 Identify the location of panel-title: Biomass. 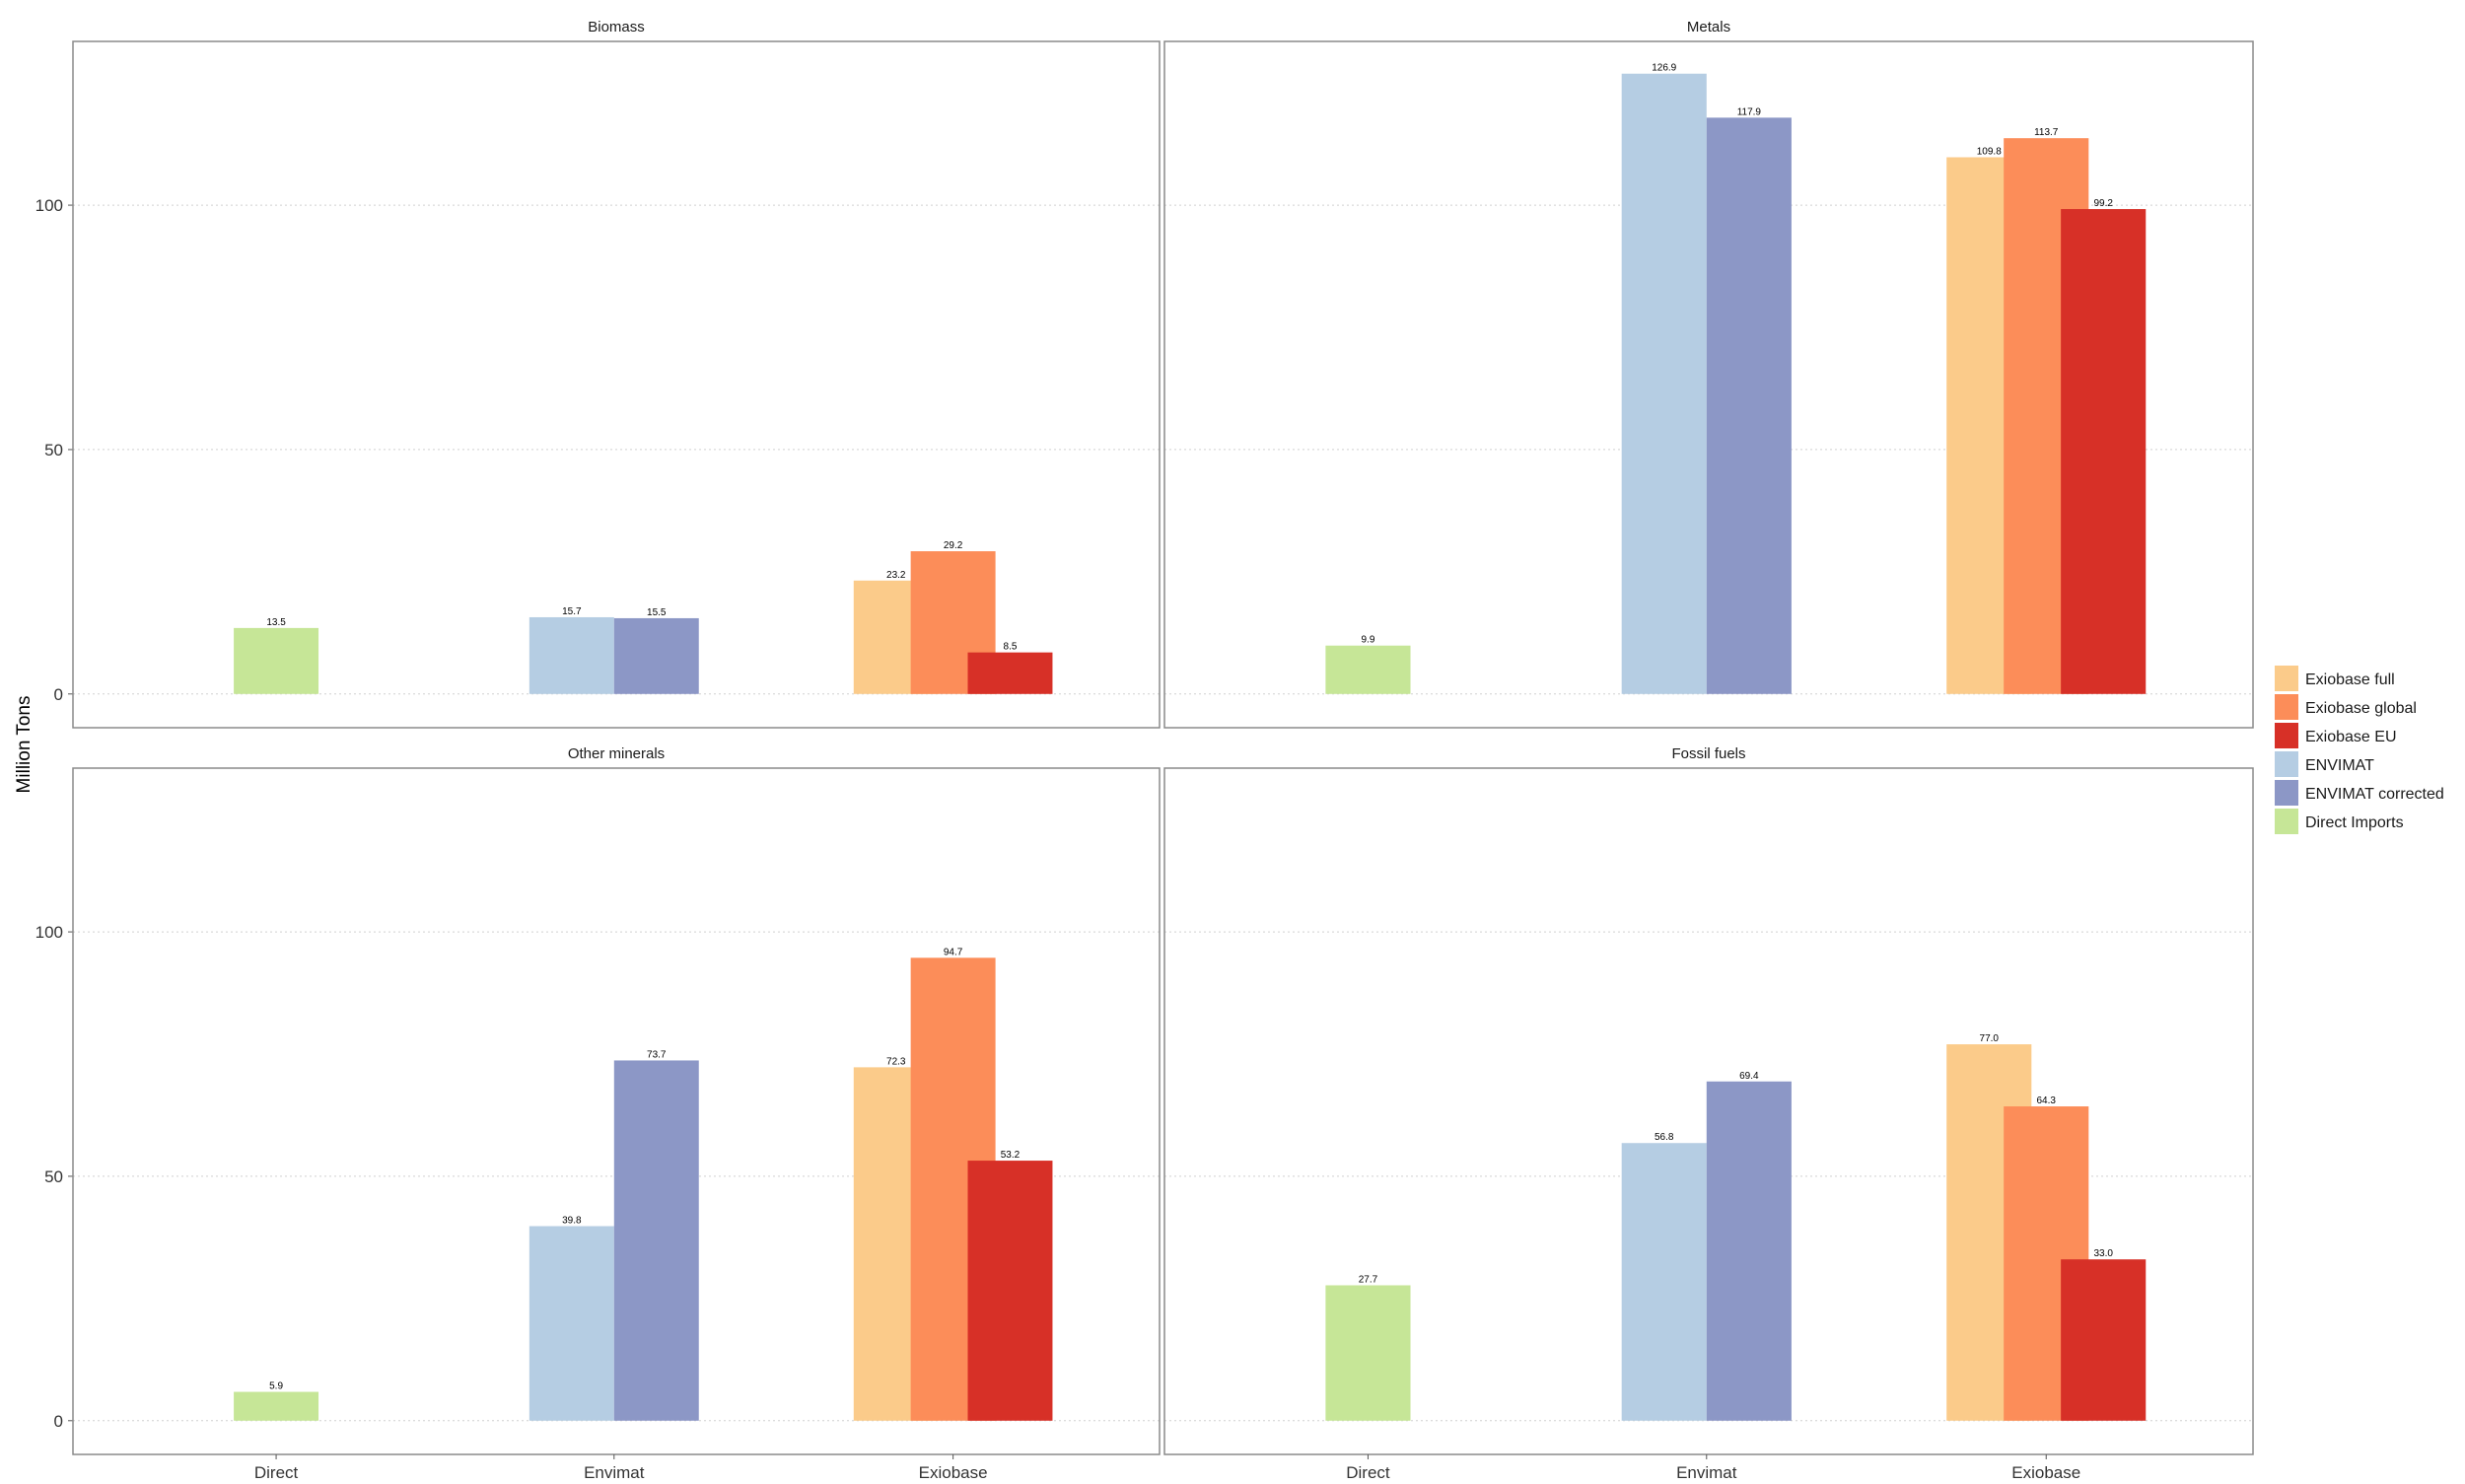
(616, 27).